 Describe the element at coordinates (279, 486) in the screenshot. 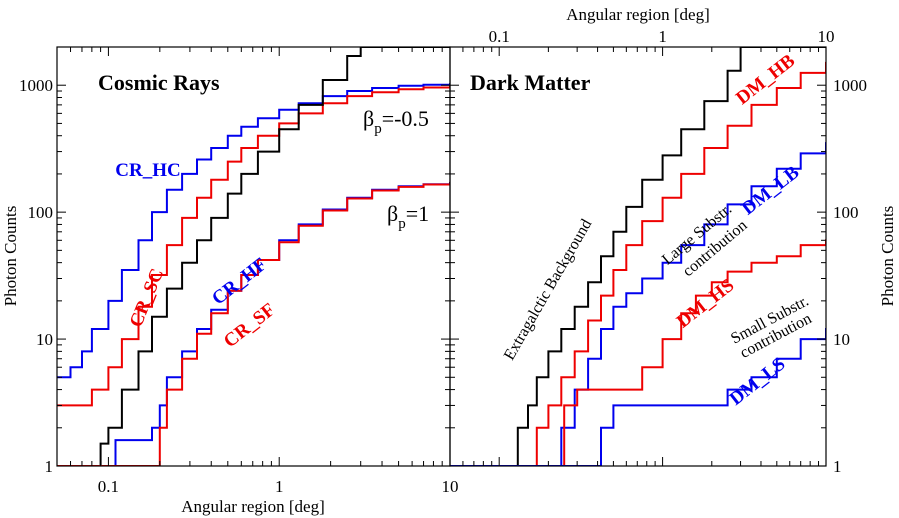

I see `cosmic-rays-xtick-label: 1` at that location.